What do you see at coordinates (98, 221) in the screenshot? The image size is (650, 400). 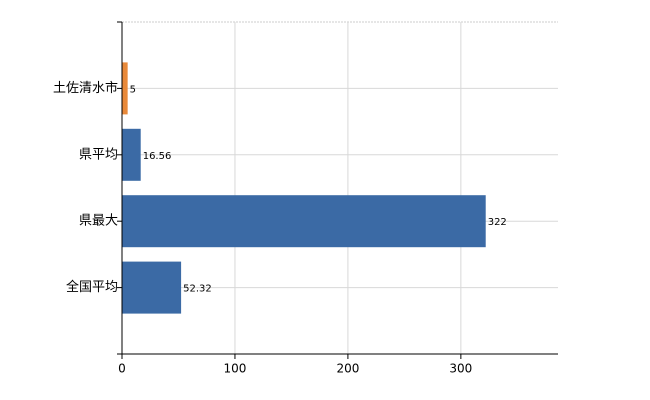 I see `y-tick-label: 県最大` at bounding box center [98, 221].